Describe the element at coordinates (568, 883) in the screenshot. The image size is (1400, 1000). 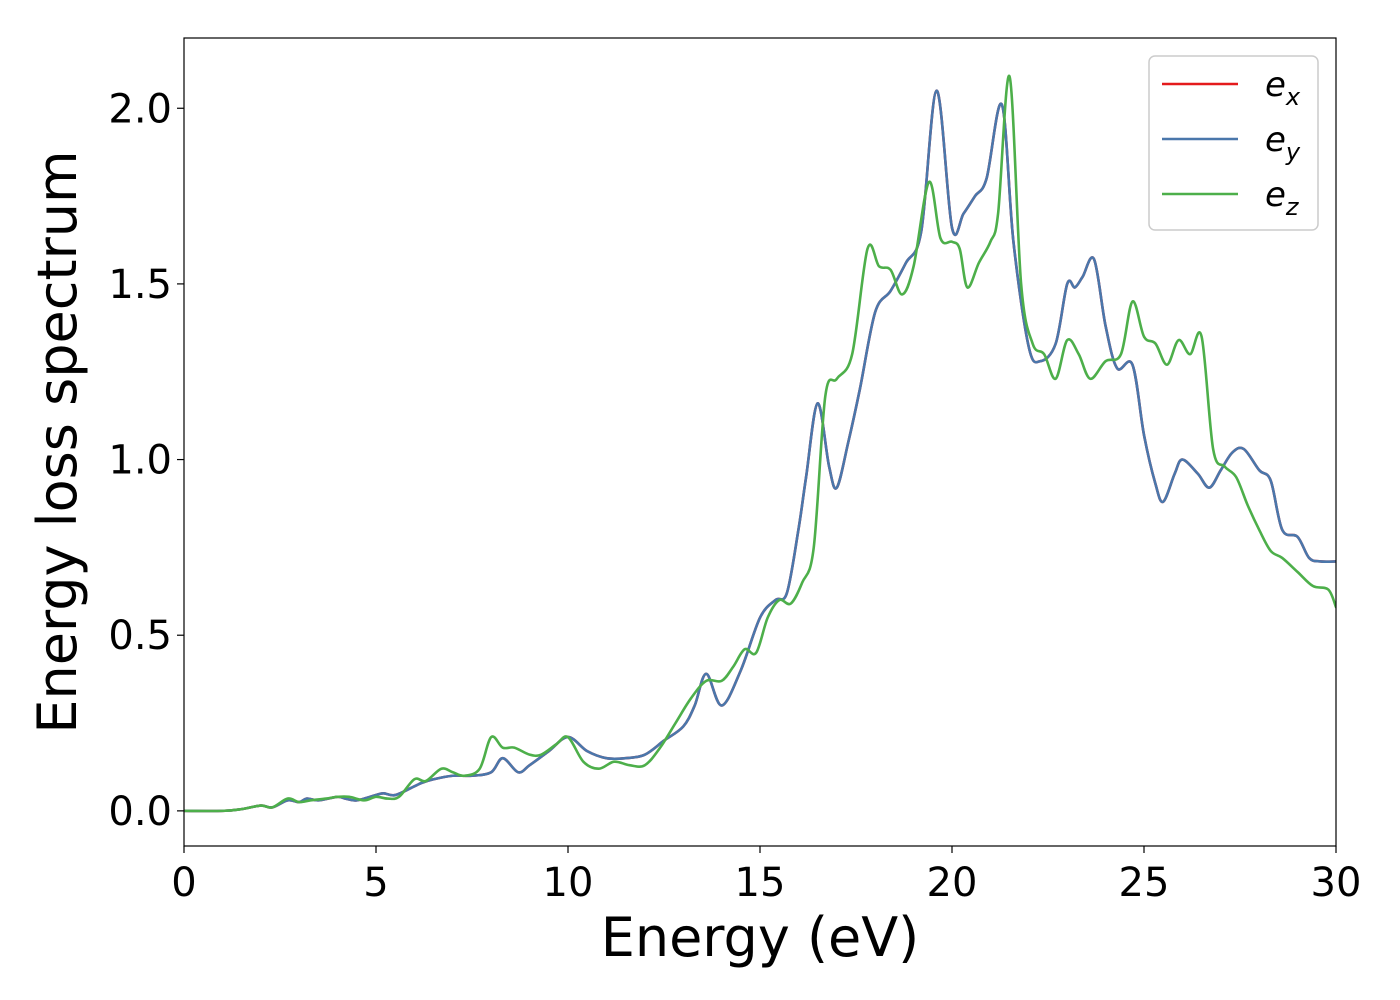
I see `x-tick-label: 10` at that location.